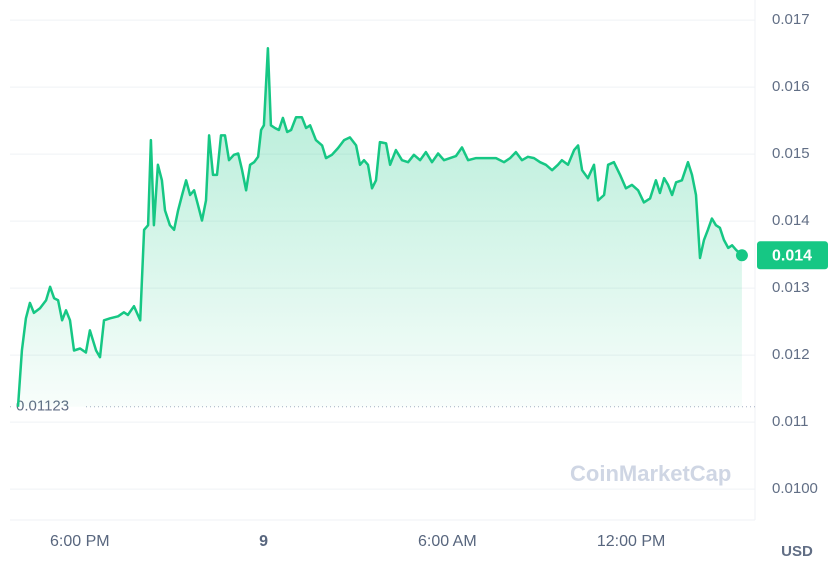 The width and height of the screenshot is (840, 588). What do you see at coordinates (790, 421) in the screenshot?
I see `y-tick-label: 0.011` at bounding box center [790, 421].